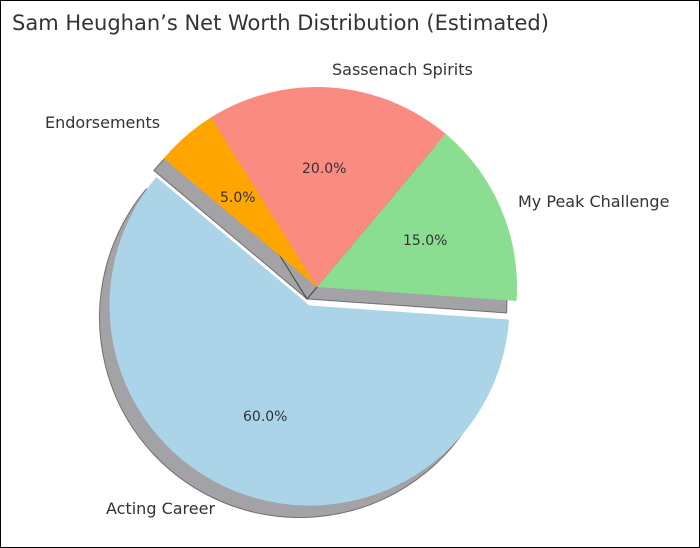  Describe the element at coordinates (417, 217) in the screenshot. I see `wedge-my-peak-challenge` at that location.